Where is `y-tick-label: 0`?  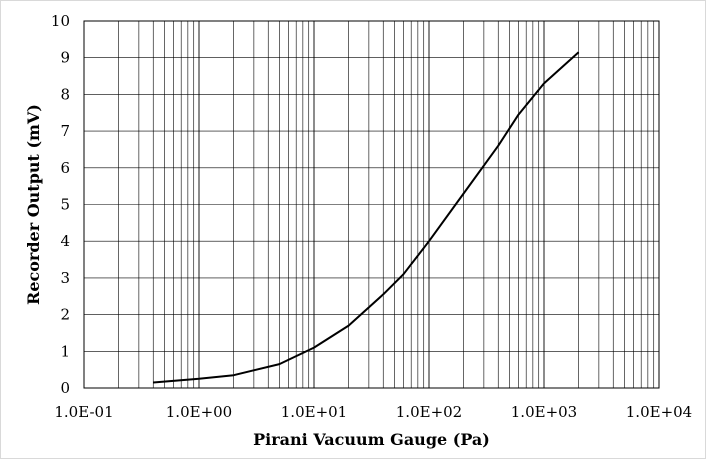
y-tick-label: 0 is located at coordinates (65, 388).